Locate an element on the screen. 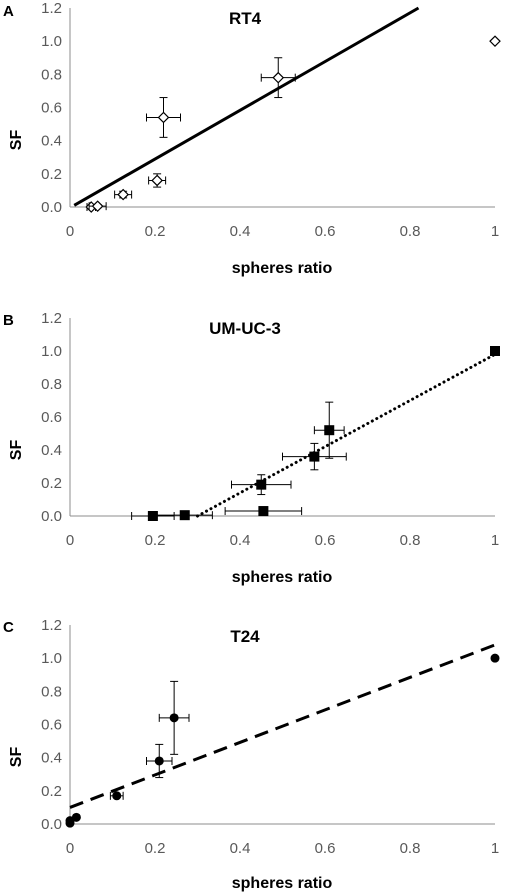 The image size is (510, 894). trendline is located at coordinates (346, 435).